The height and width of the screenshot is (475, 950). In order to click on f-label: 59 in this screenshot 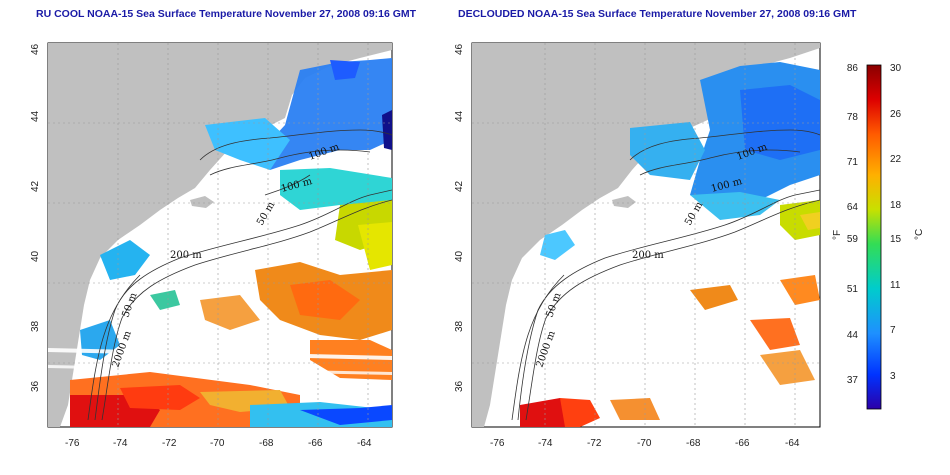, I will do `click(853, 239)`.